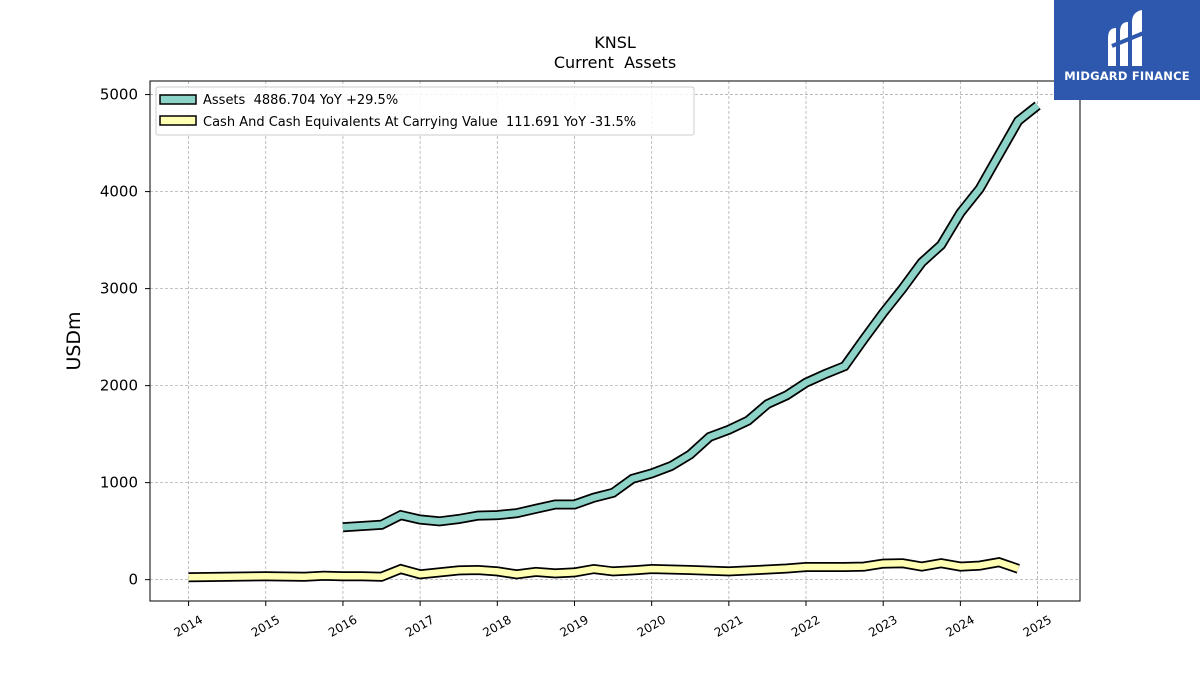 This screenshot has height=675, width=1200. Describe the element at coordinates (178, 99) in the screenshot. I see `legend-swatch-assets` at that location.